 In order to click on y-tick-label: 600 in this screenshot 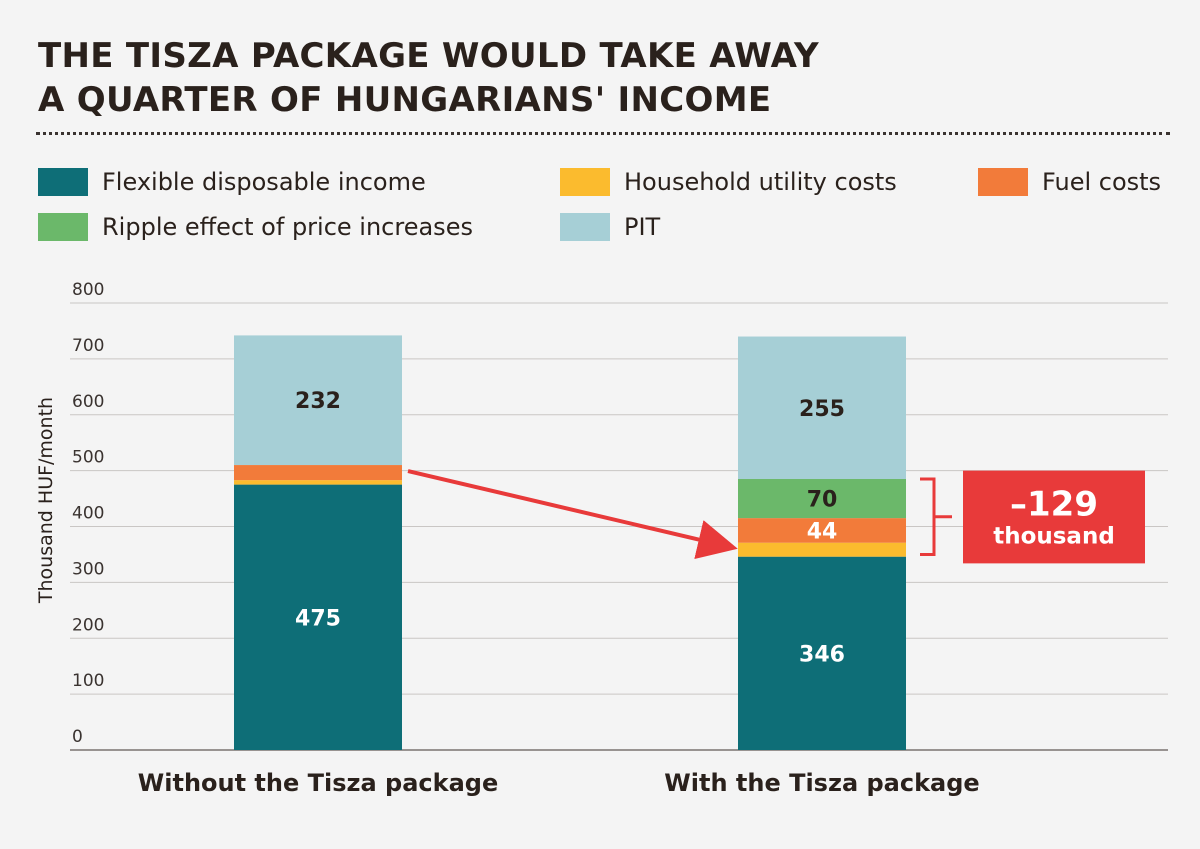, I will do `click(88, 402)`.